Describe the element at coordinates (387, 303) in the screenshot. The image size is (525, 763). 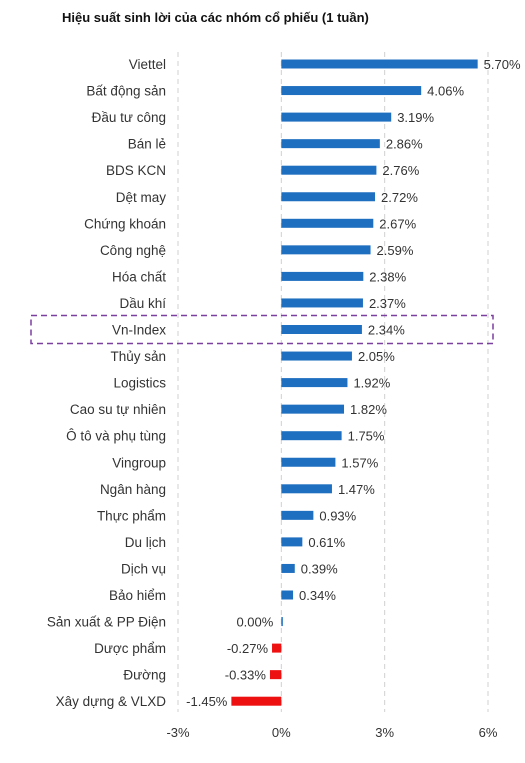
I see `value-label-9: 2.37%` at that location.